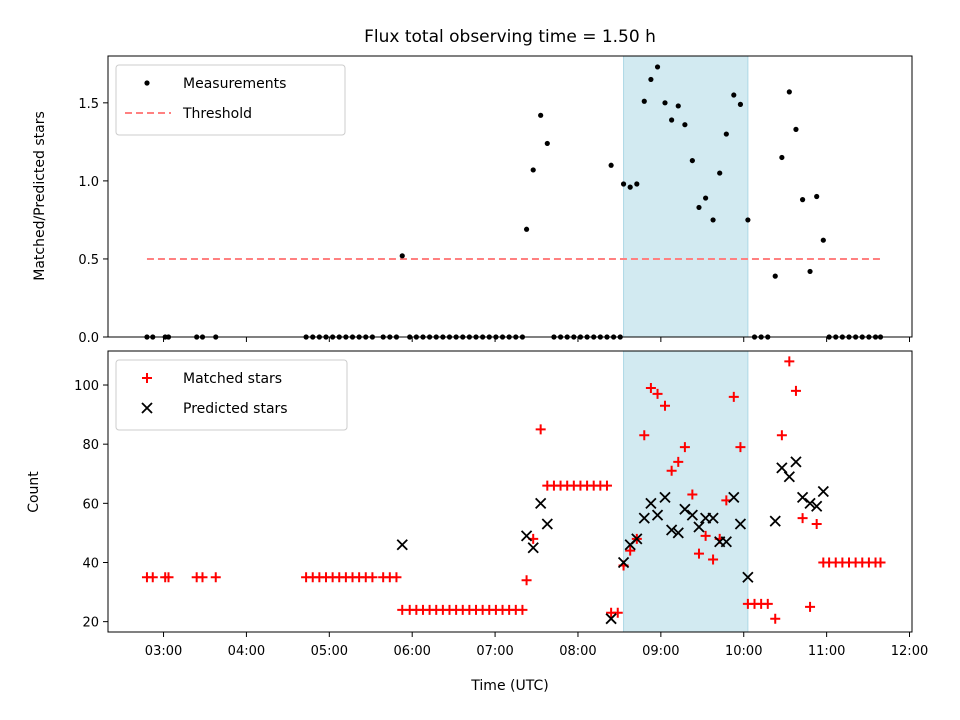  What do you see at coordinates (509, 686) in the screenshot?
I see `x-axis-label: Time (UTC)` at bounding box center [509, 686].